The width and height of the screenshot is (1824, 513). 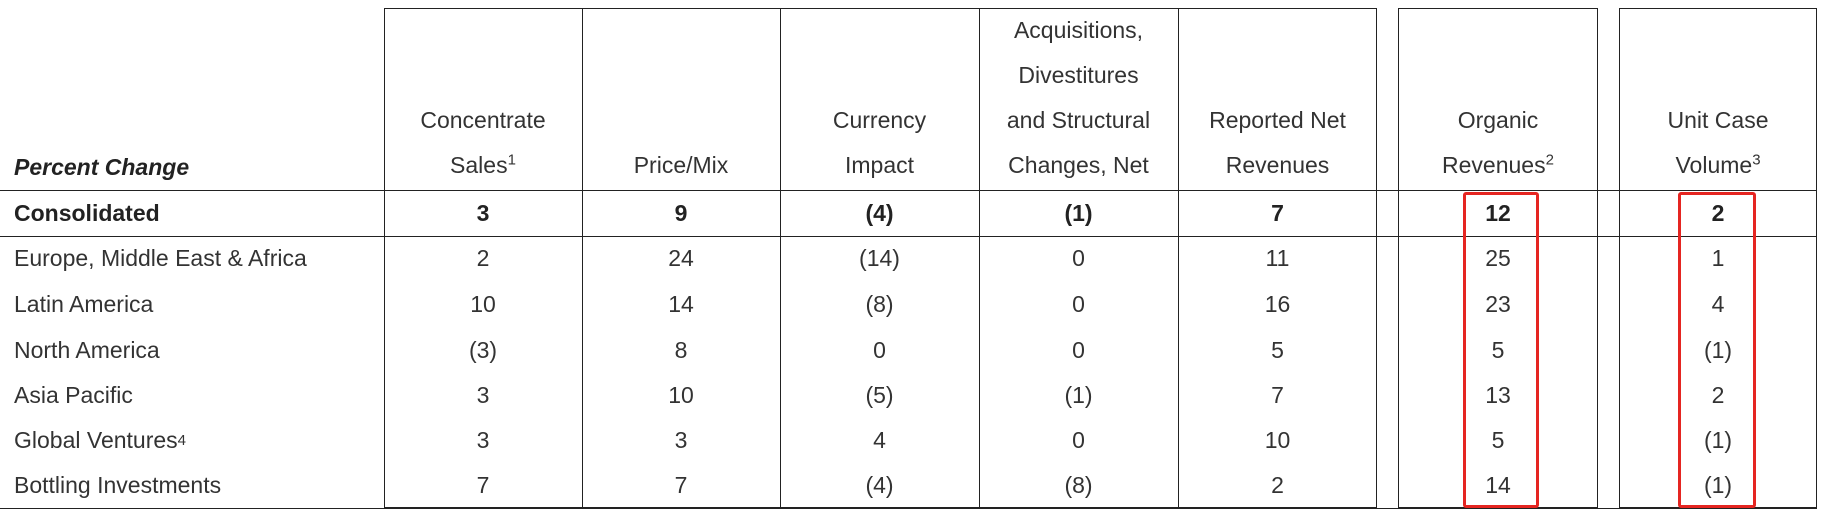 What do you see at coordinates (87, 349) in the screenshot?
I see `row-label-text: North America` at bounding box center [87, 349].